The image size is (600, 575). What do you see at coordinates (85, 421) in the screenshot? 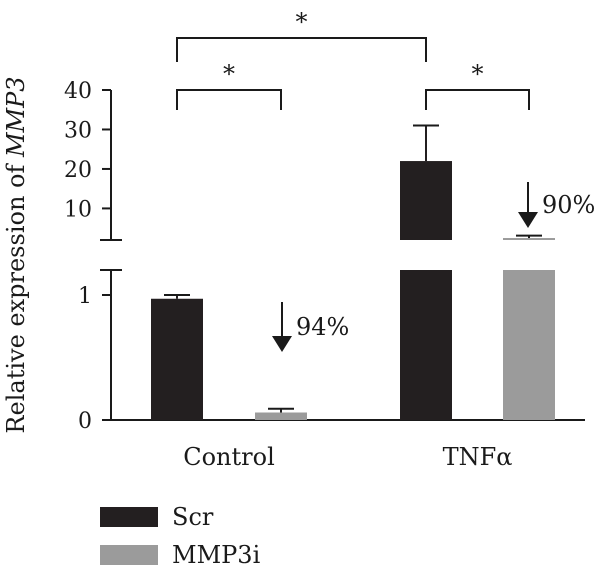
I see `y-tick-label: 0` at bounding box center [85, 421].